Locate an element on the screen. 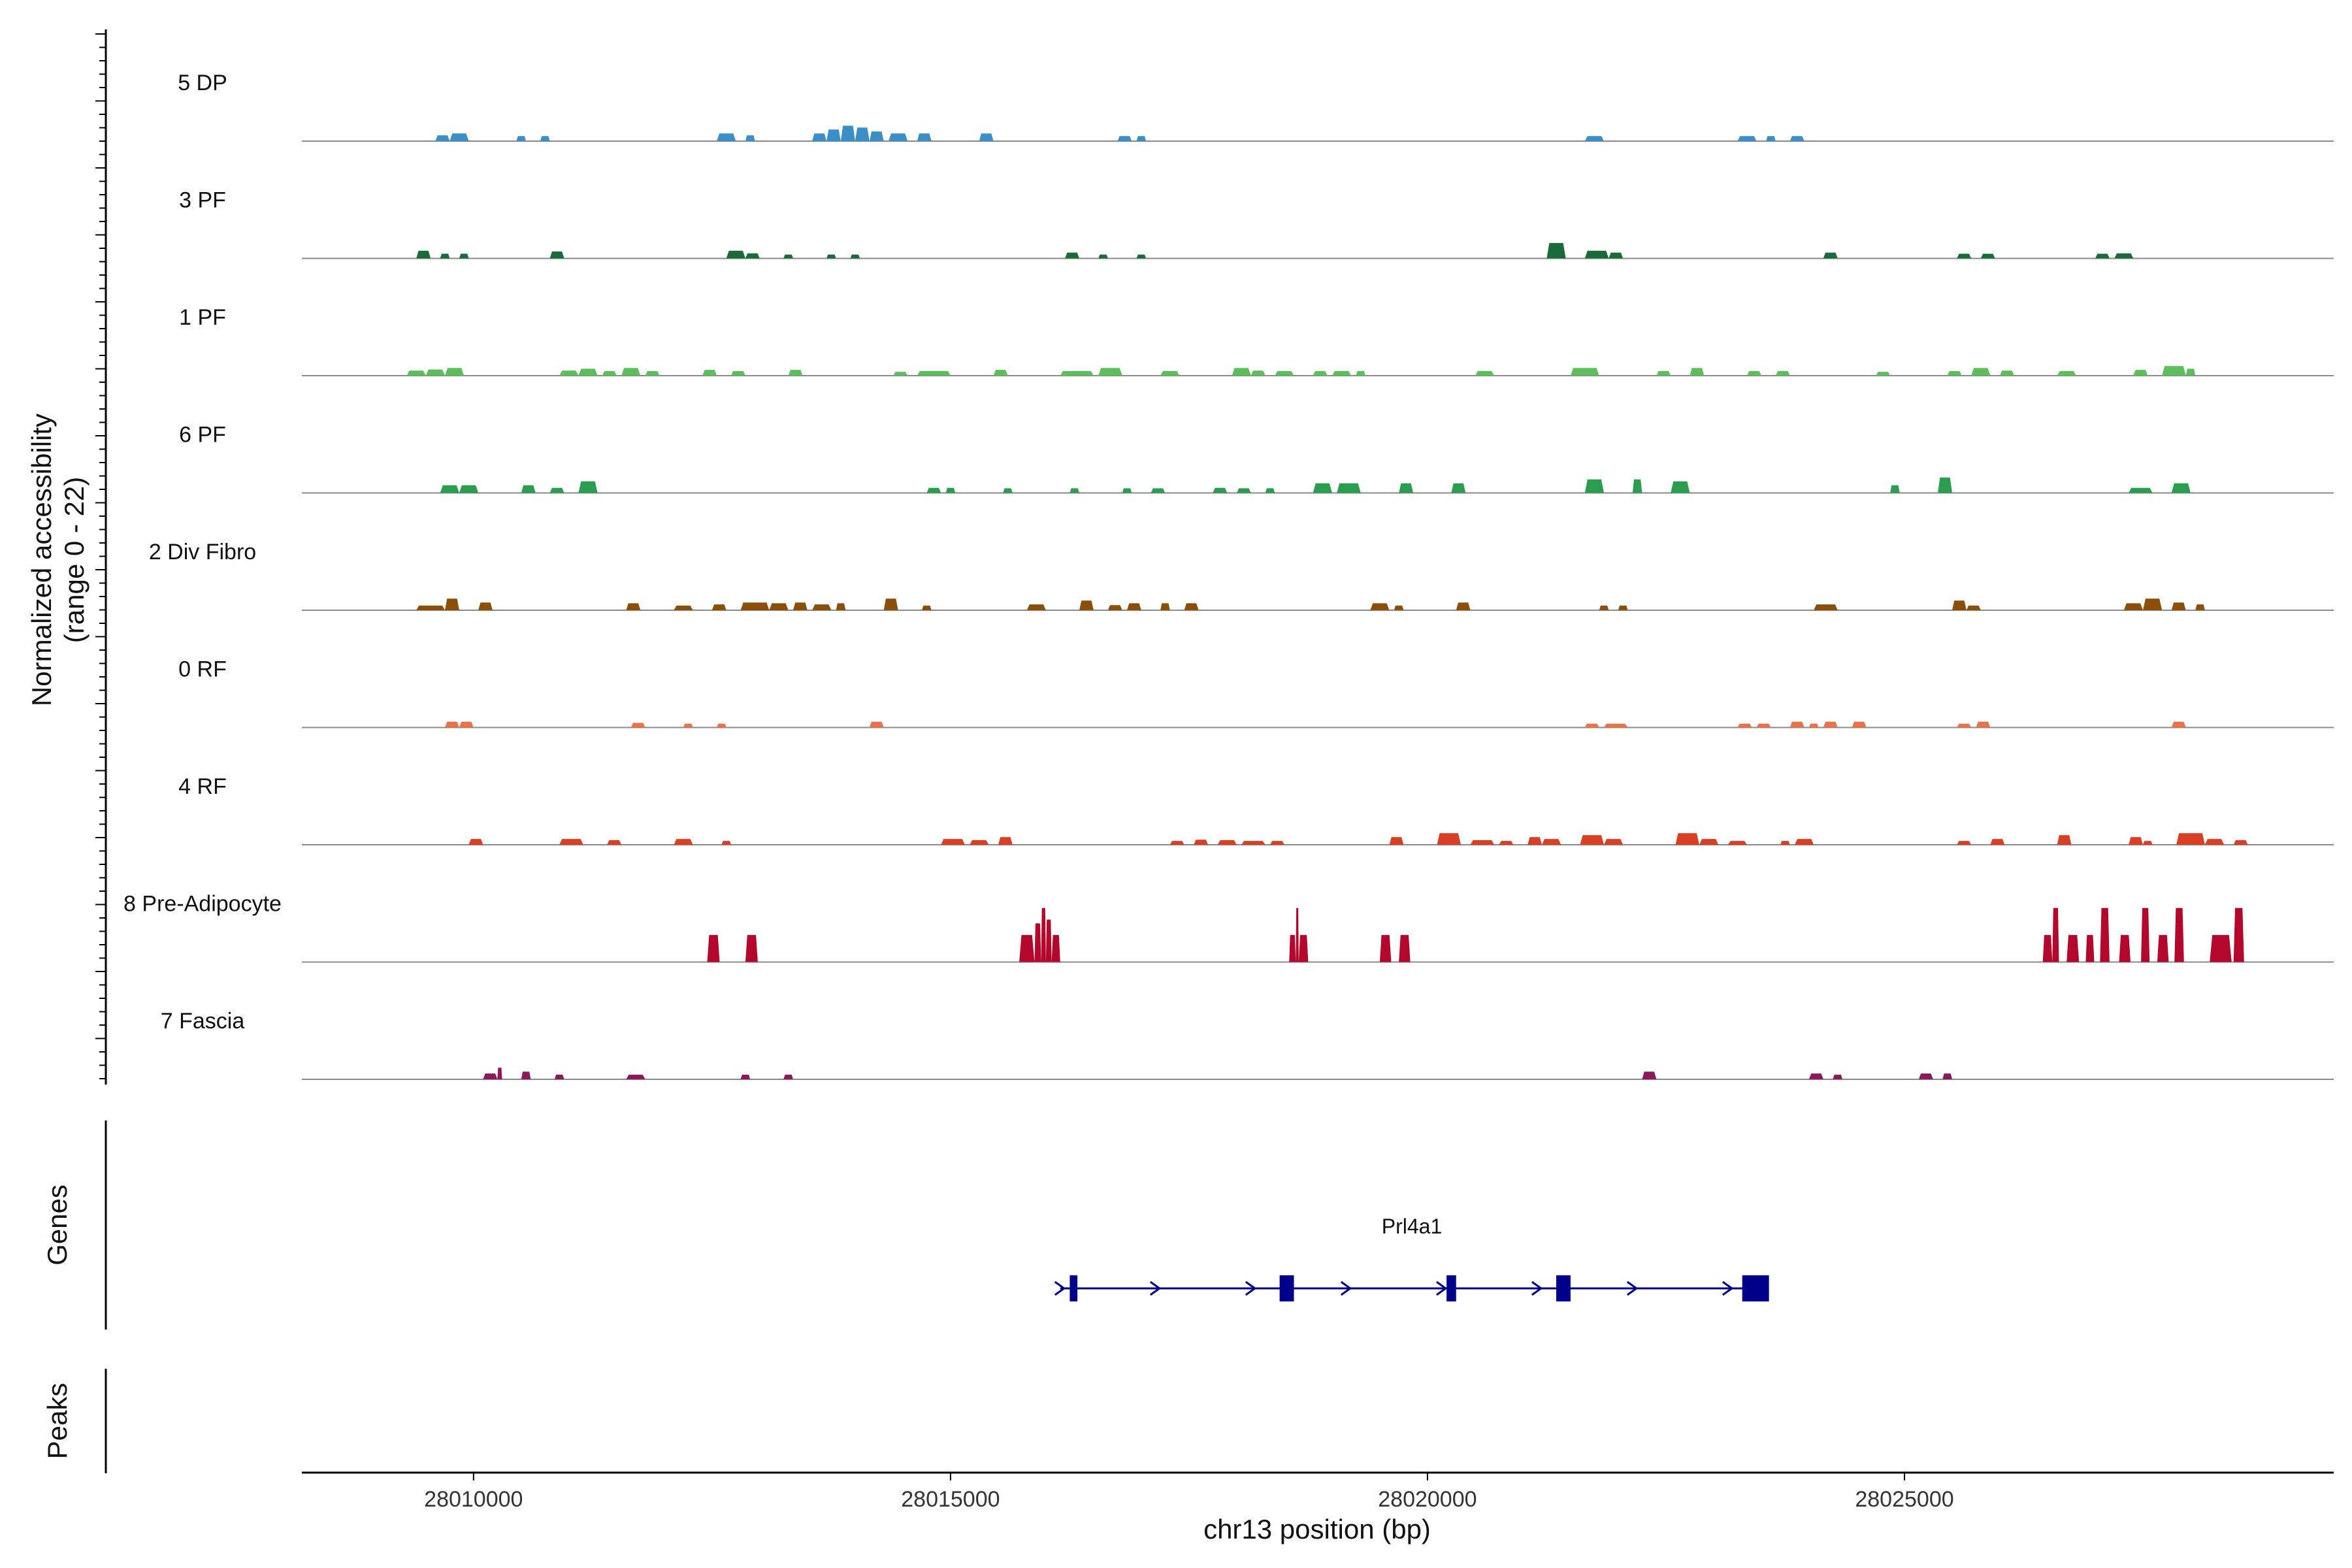 The image size is (2352, 1568). track-6: 0 RF is located at coordinates (1256, 692).